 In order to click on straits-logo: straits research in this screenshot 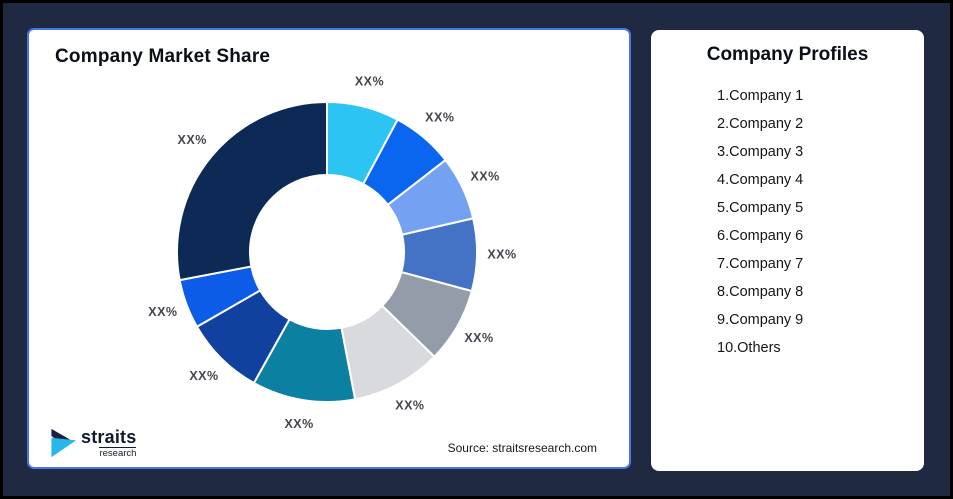, I will do `click(92, 442)`.